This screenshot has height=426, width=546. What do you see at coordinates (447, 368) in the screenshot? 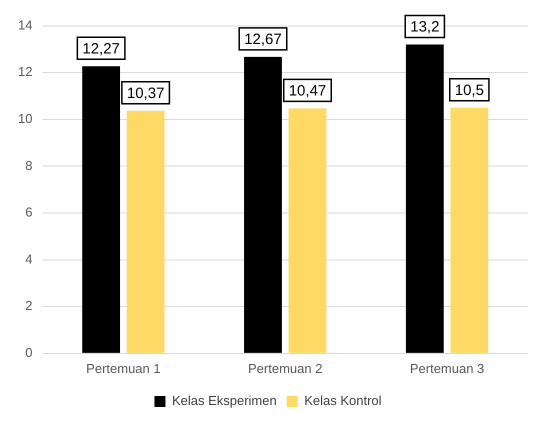
I see `x-tick-label: Pertemuan 3` at bounding box center [447, 368].